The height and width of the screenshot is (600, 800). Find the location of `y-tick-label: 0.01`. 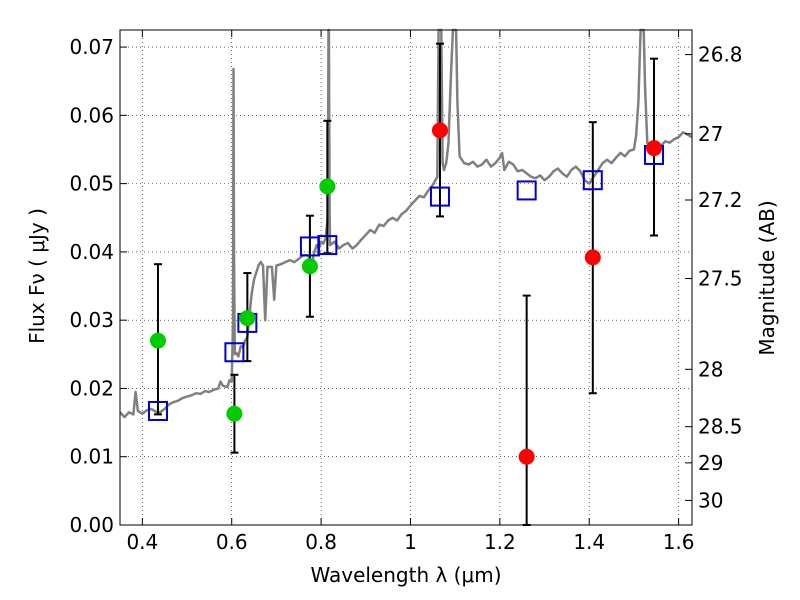

y-tick-label: 0.01 is located at coordinates (91, 457).